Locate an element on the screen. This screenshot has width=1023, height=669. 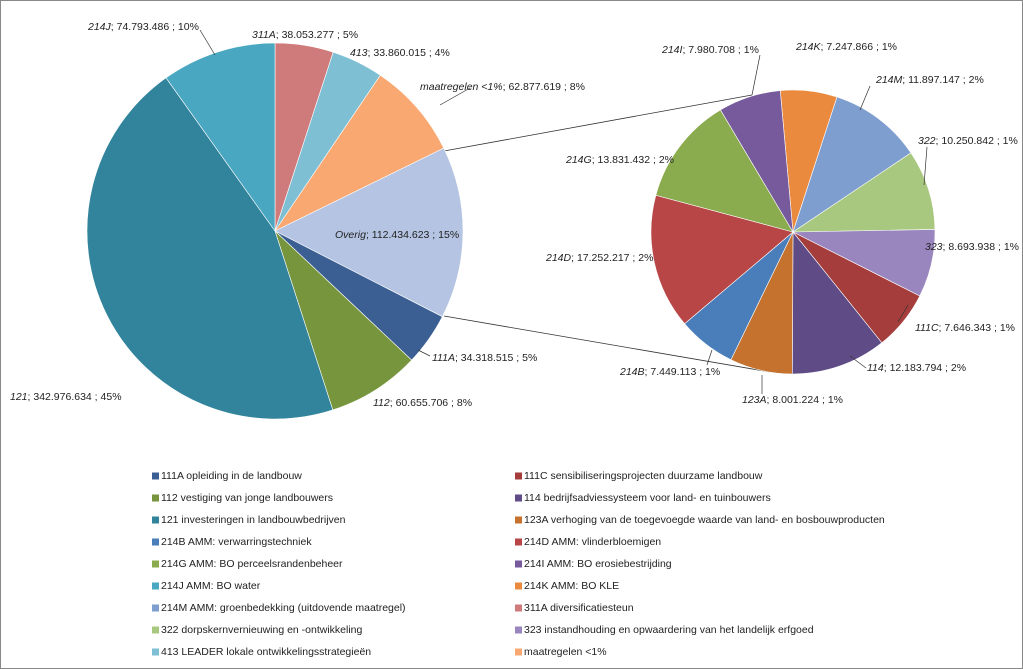
data-label-name: 214M is located at coordinates (889, 80).